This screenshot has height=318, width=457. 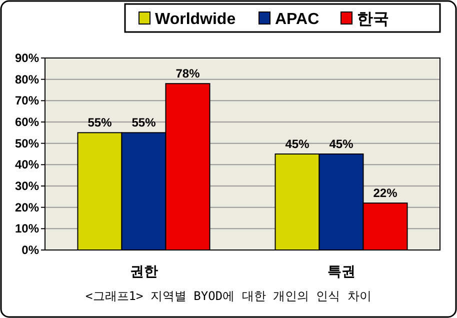 What do you see at coordinates (27, 79) in the screenshot?
I see `y-tick-label: 80%` at bounding box center [27, 79].